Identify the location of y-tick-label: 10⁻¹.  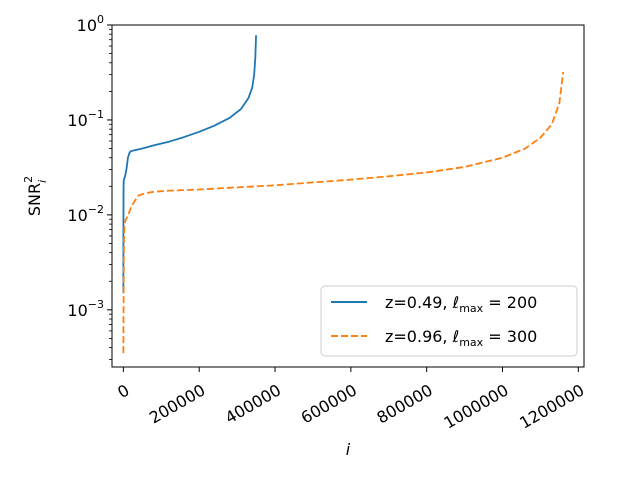
(85, 119).